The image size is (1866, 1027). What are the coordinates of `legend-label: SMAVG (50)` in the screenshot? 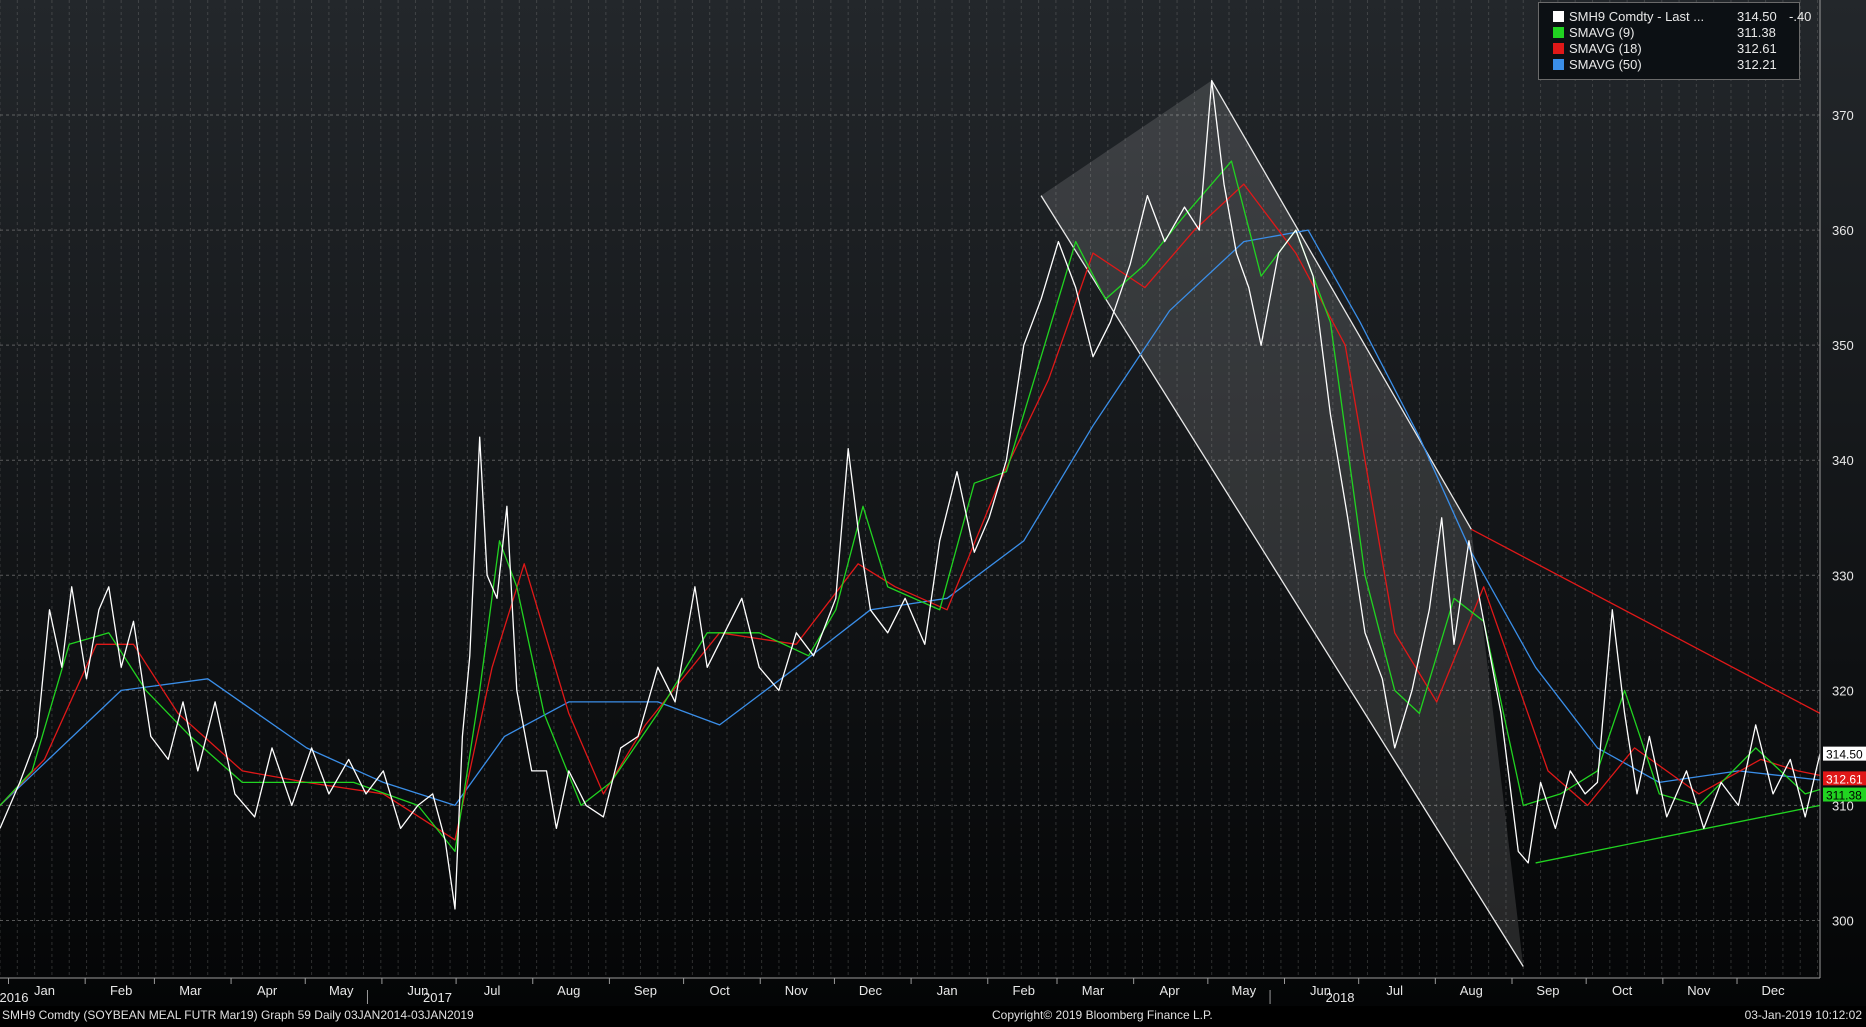 It's located at (1605, 64).